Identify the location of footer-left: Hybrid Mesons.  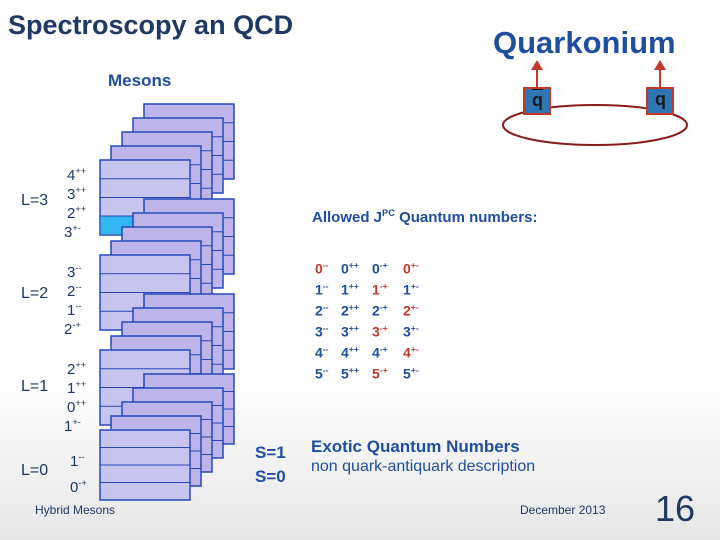
(75, 510).